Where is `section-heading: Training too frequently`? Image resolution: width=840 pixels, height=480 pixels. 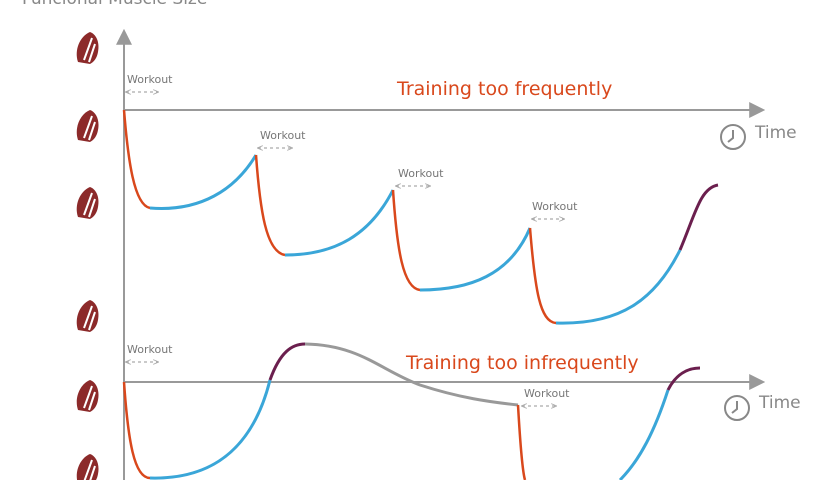
section-heading: Training too frequently is located at coordinates (504, 89).